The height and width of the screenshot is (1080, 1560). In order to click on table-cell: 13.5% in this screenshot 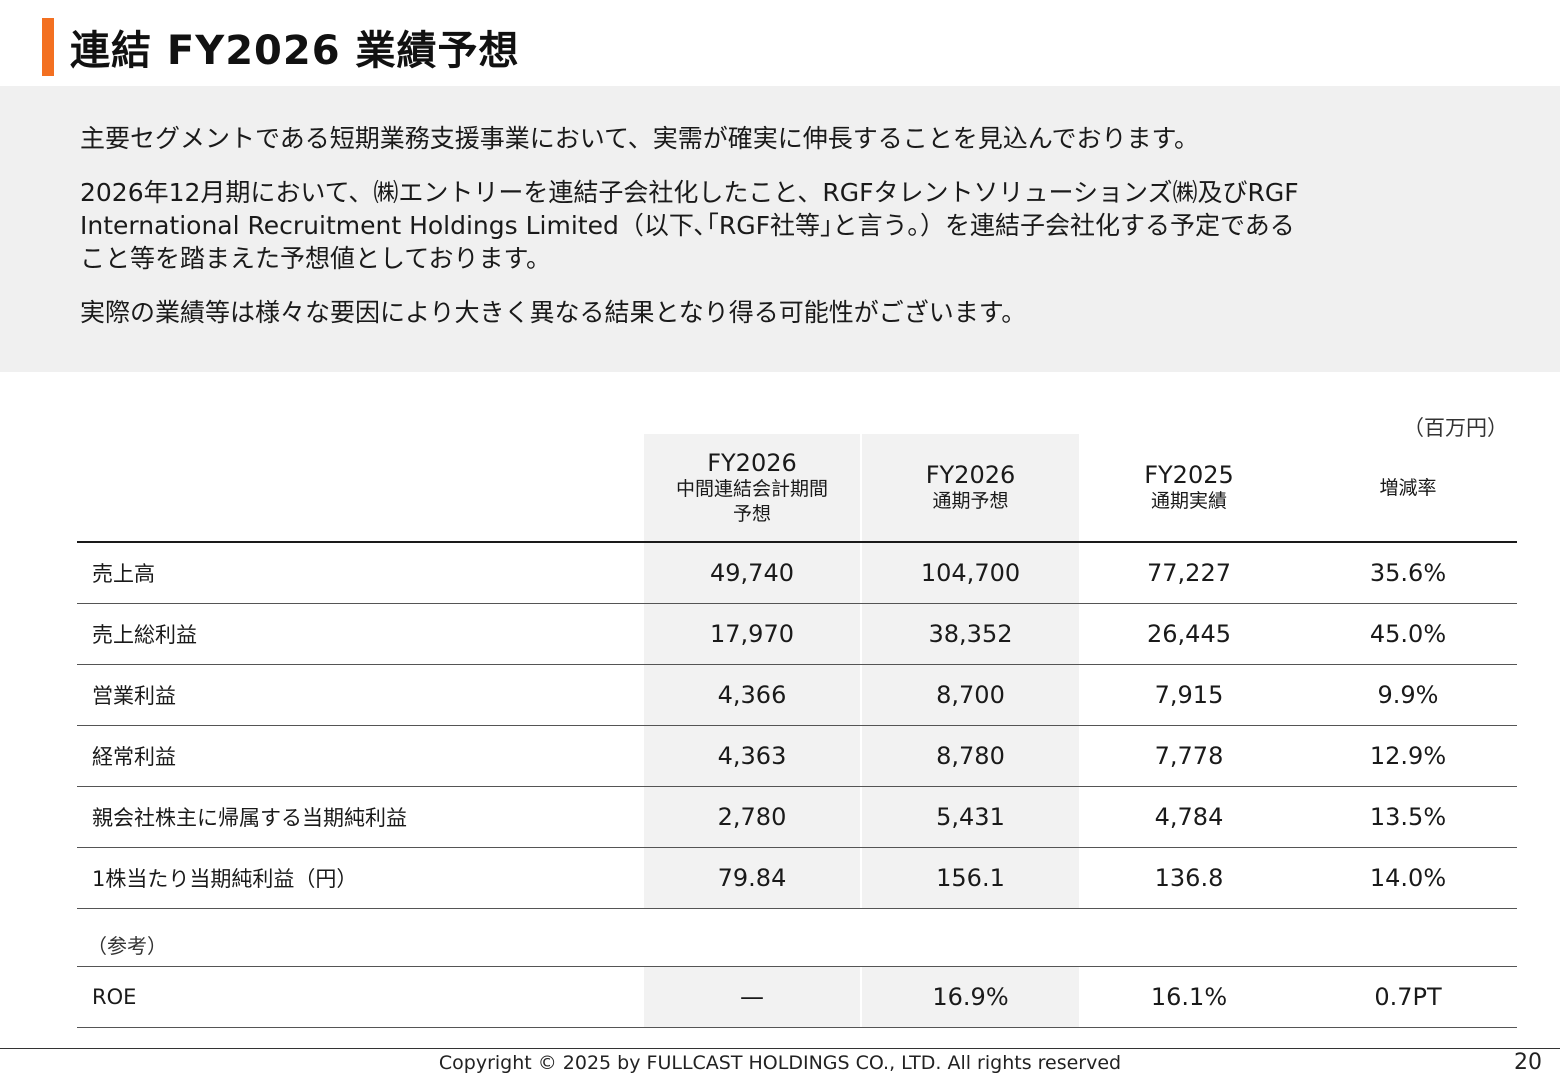, I will do `click(1408, 817)`.